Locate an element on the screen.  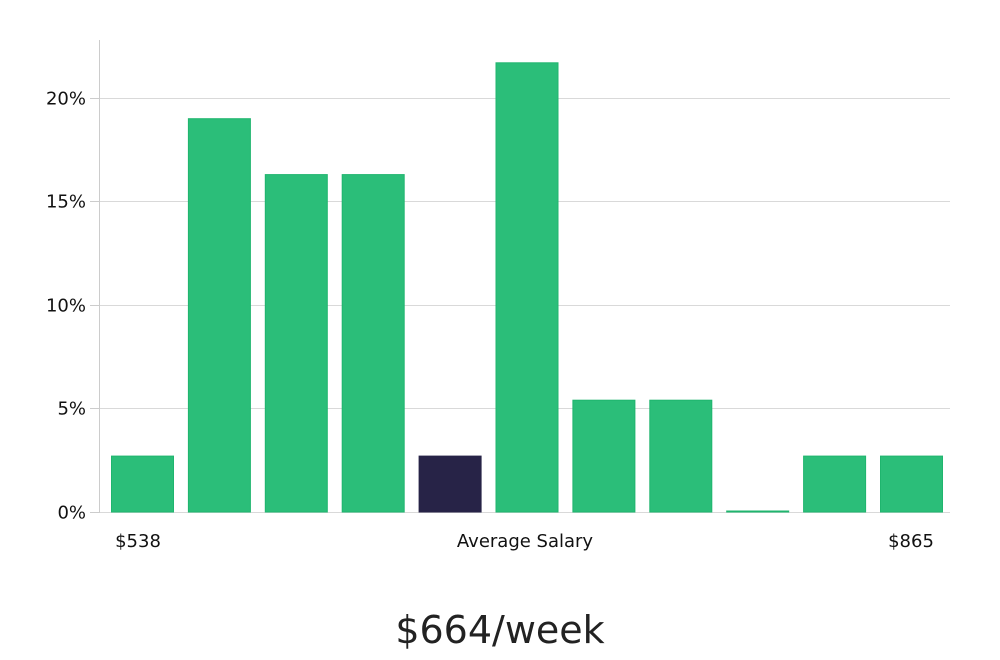
y-tick-label: 0% is located at coordinates (71, 513).